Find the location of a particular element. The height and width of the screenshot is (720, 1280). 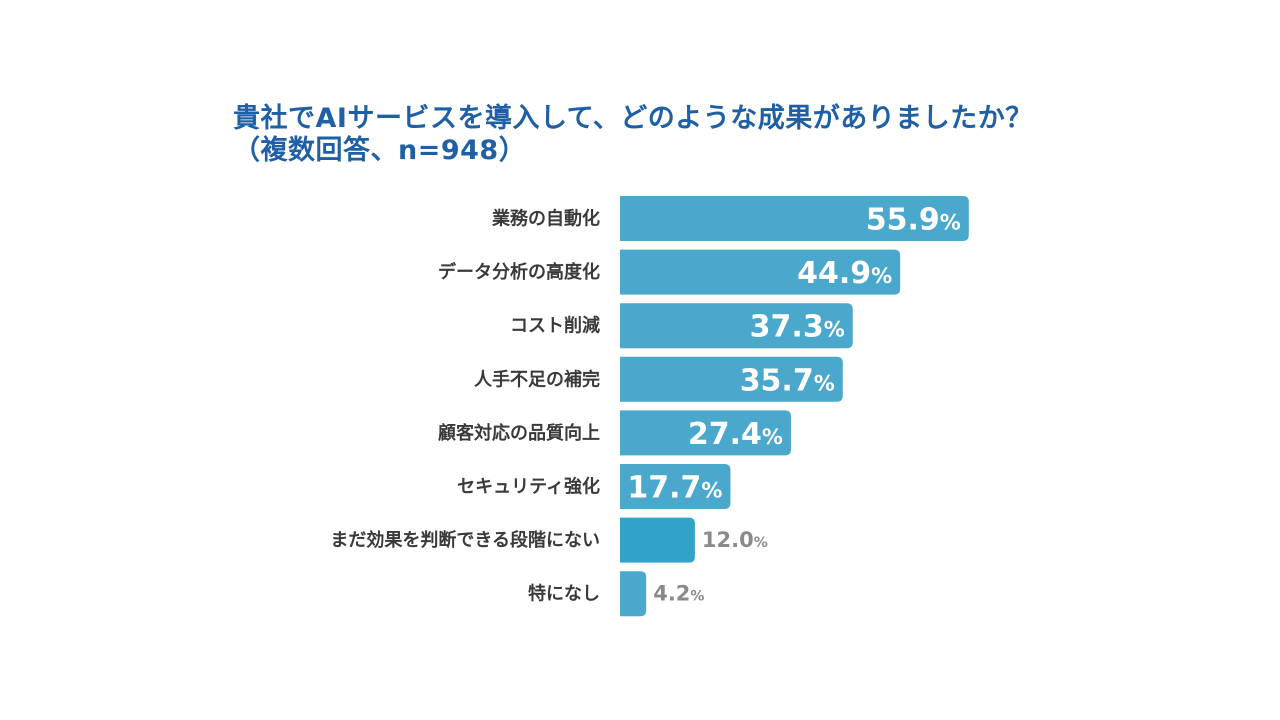

chart-title-line1: 貴社でAIサービスを導入して、どのような成果がありましたか？ is located at coordinates (633, 118).